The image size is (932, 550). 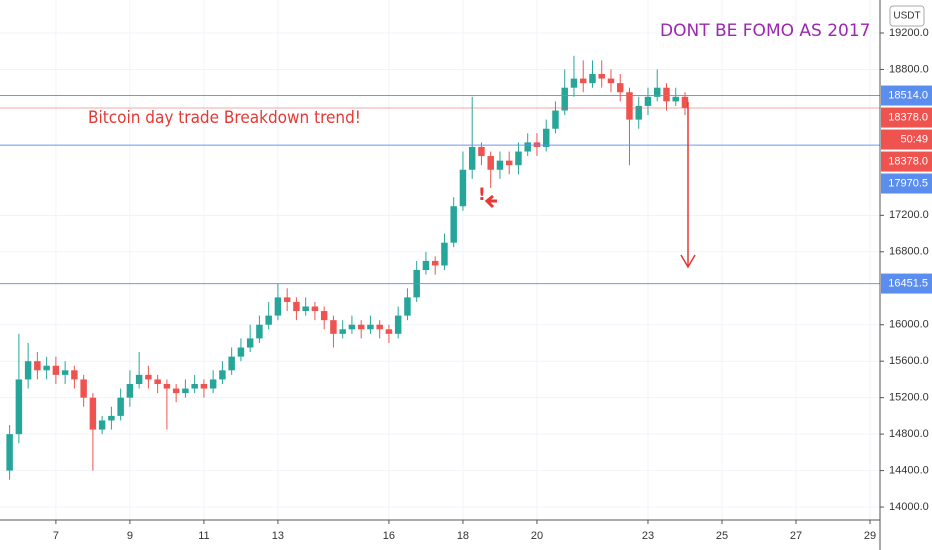 I want to click on x-tick-label: 20, so click(x=537, y=536).